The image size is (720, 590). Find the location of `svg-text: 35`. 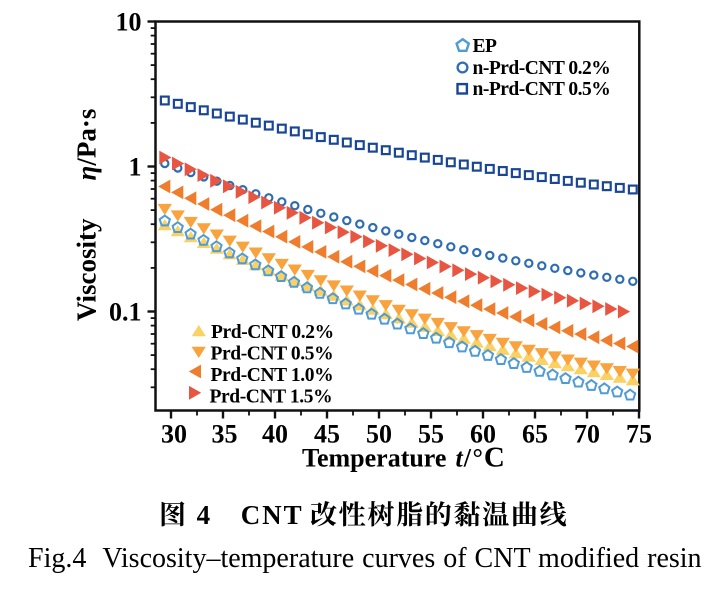

svg-text: 35 is located at coordinates (225, 434).